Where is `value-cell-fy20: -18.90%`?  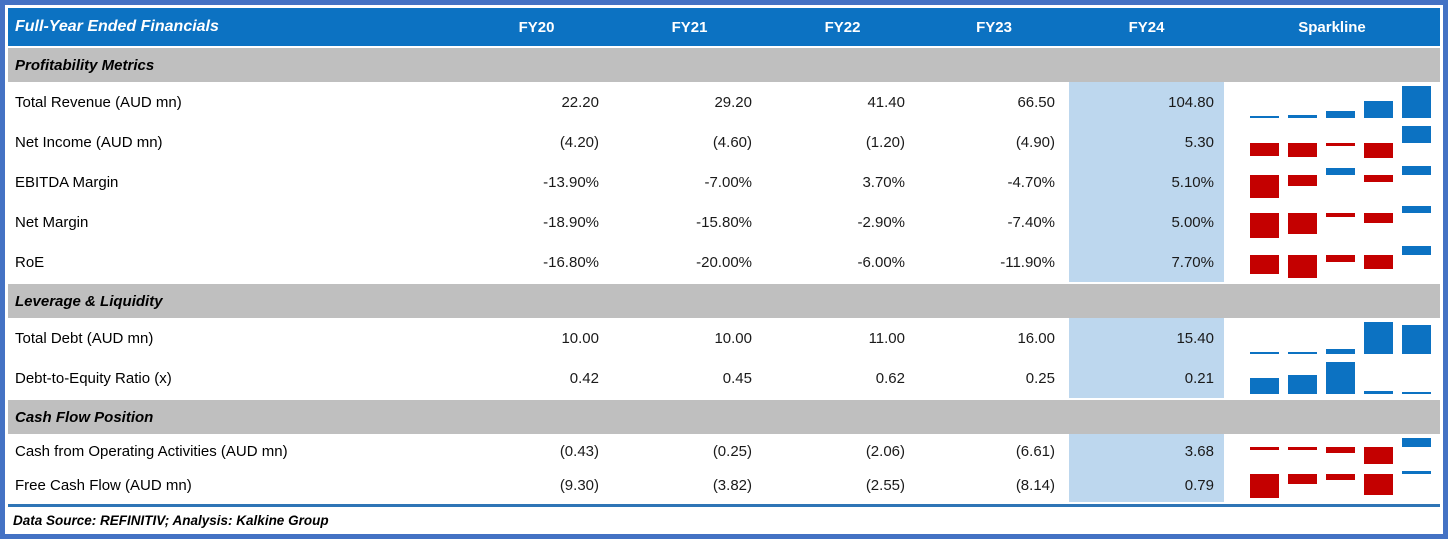 value-cell-fy20: -18.90% is located at coordinates (571, 222).